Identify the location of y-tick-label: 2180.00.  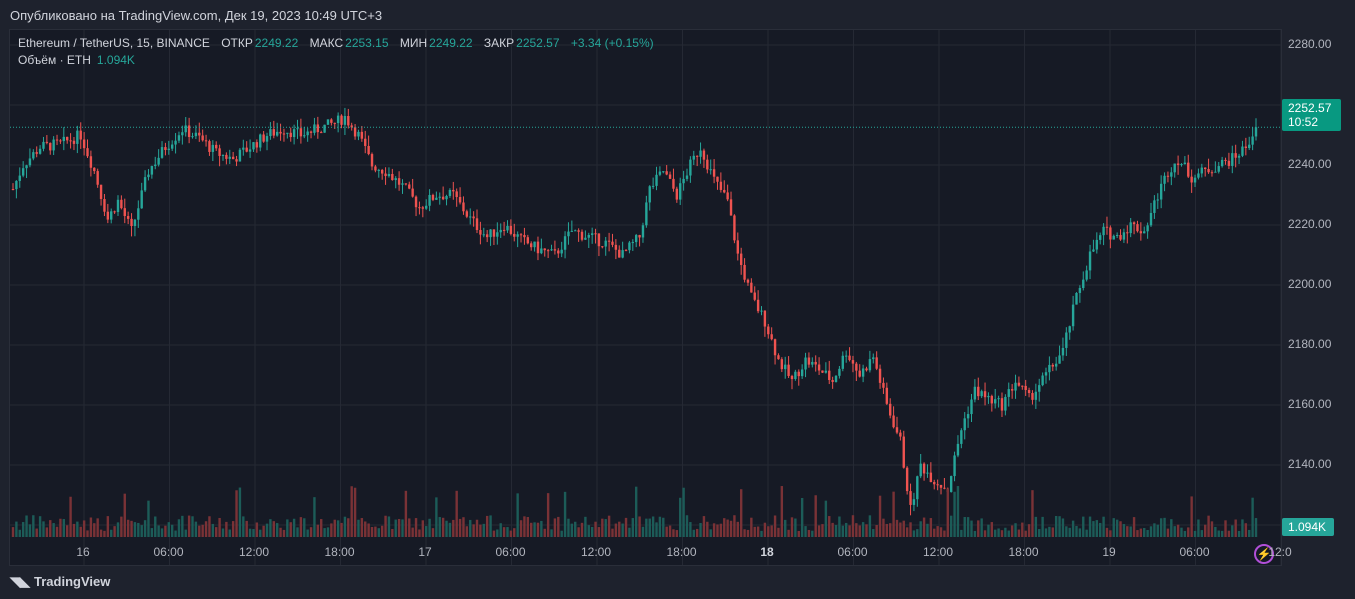
(1310, 344).